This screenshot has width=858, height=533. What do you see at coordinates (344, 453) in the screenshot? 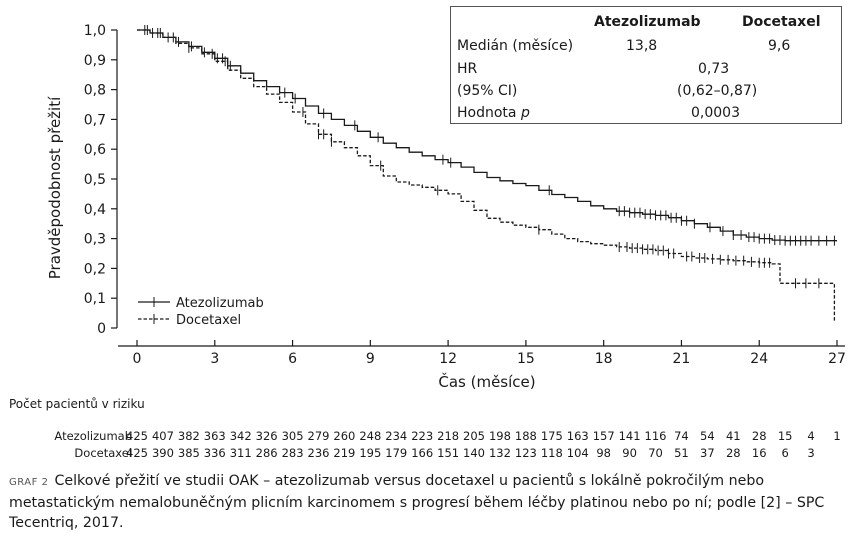
I see `at-risk-value: 219` at bounding box center [344, 453].